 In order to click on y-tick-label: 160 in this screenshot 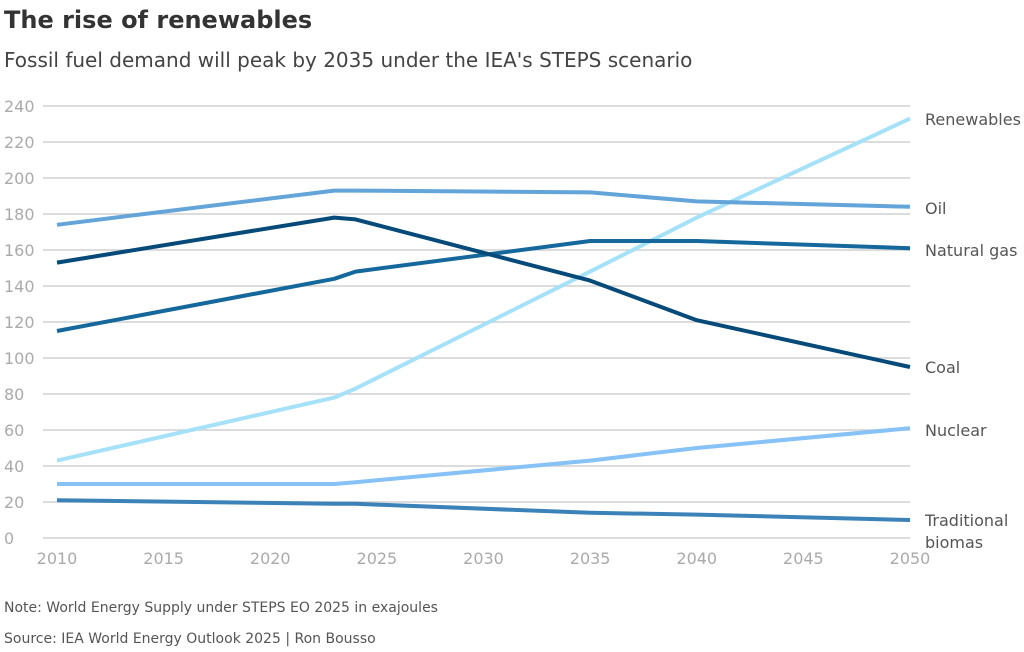, I will do `click(19, 250)`.